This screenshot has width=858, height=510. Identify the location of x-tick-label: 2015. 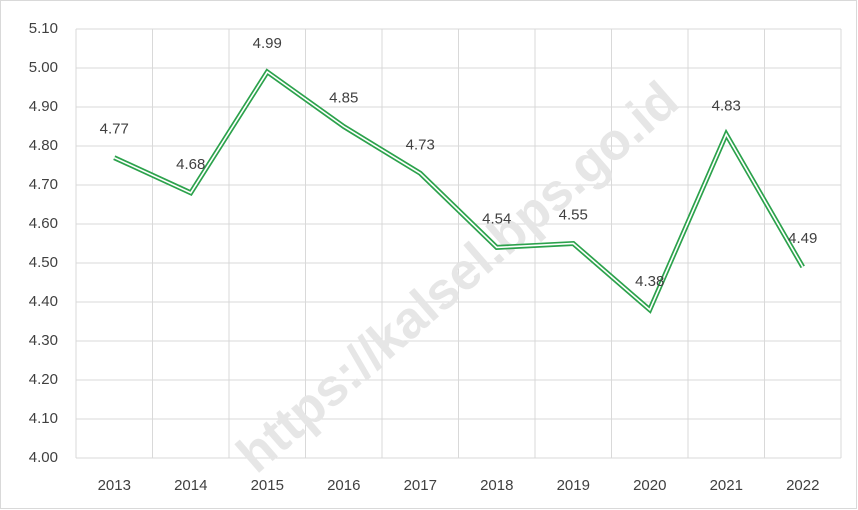
(267, 485).